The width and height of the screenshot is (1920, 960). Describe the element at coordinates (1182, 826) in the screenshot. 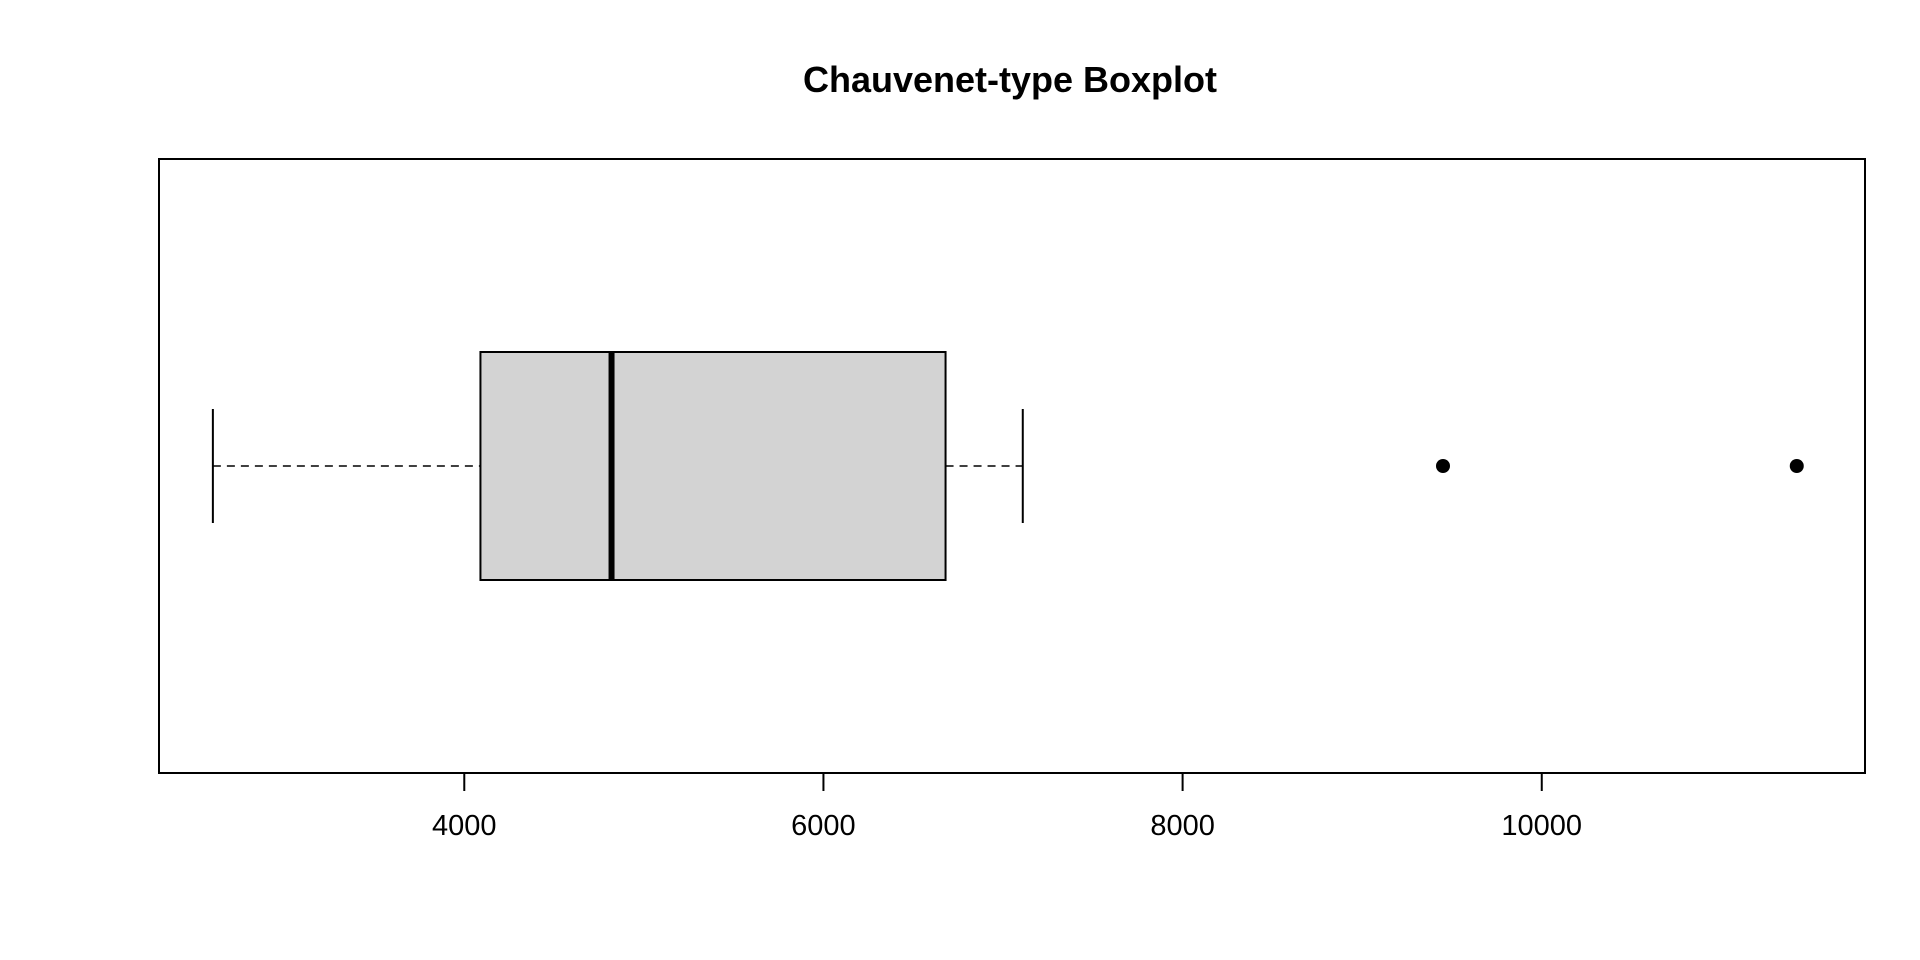

I see `x-tick-label: 8000` at that location.